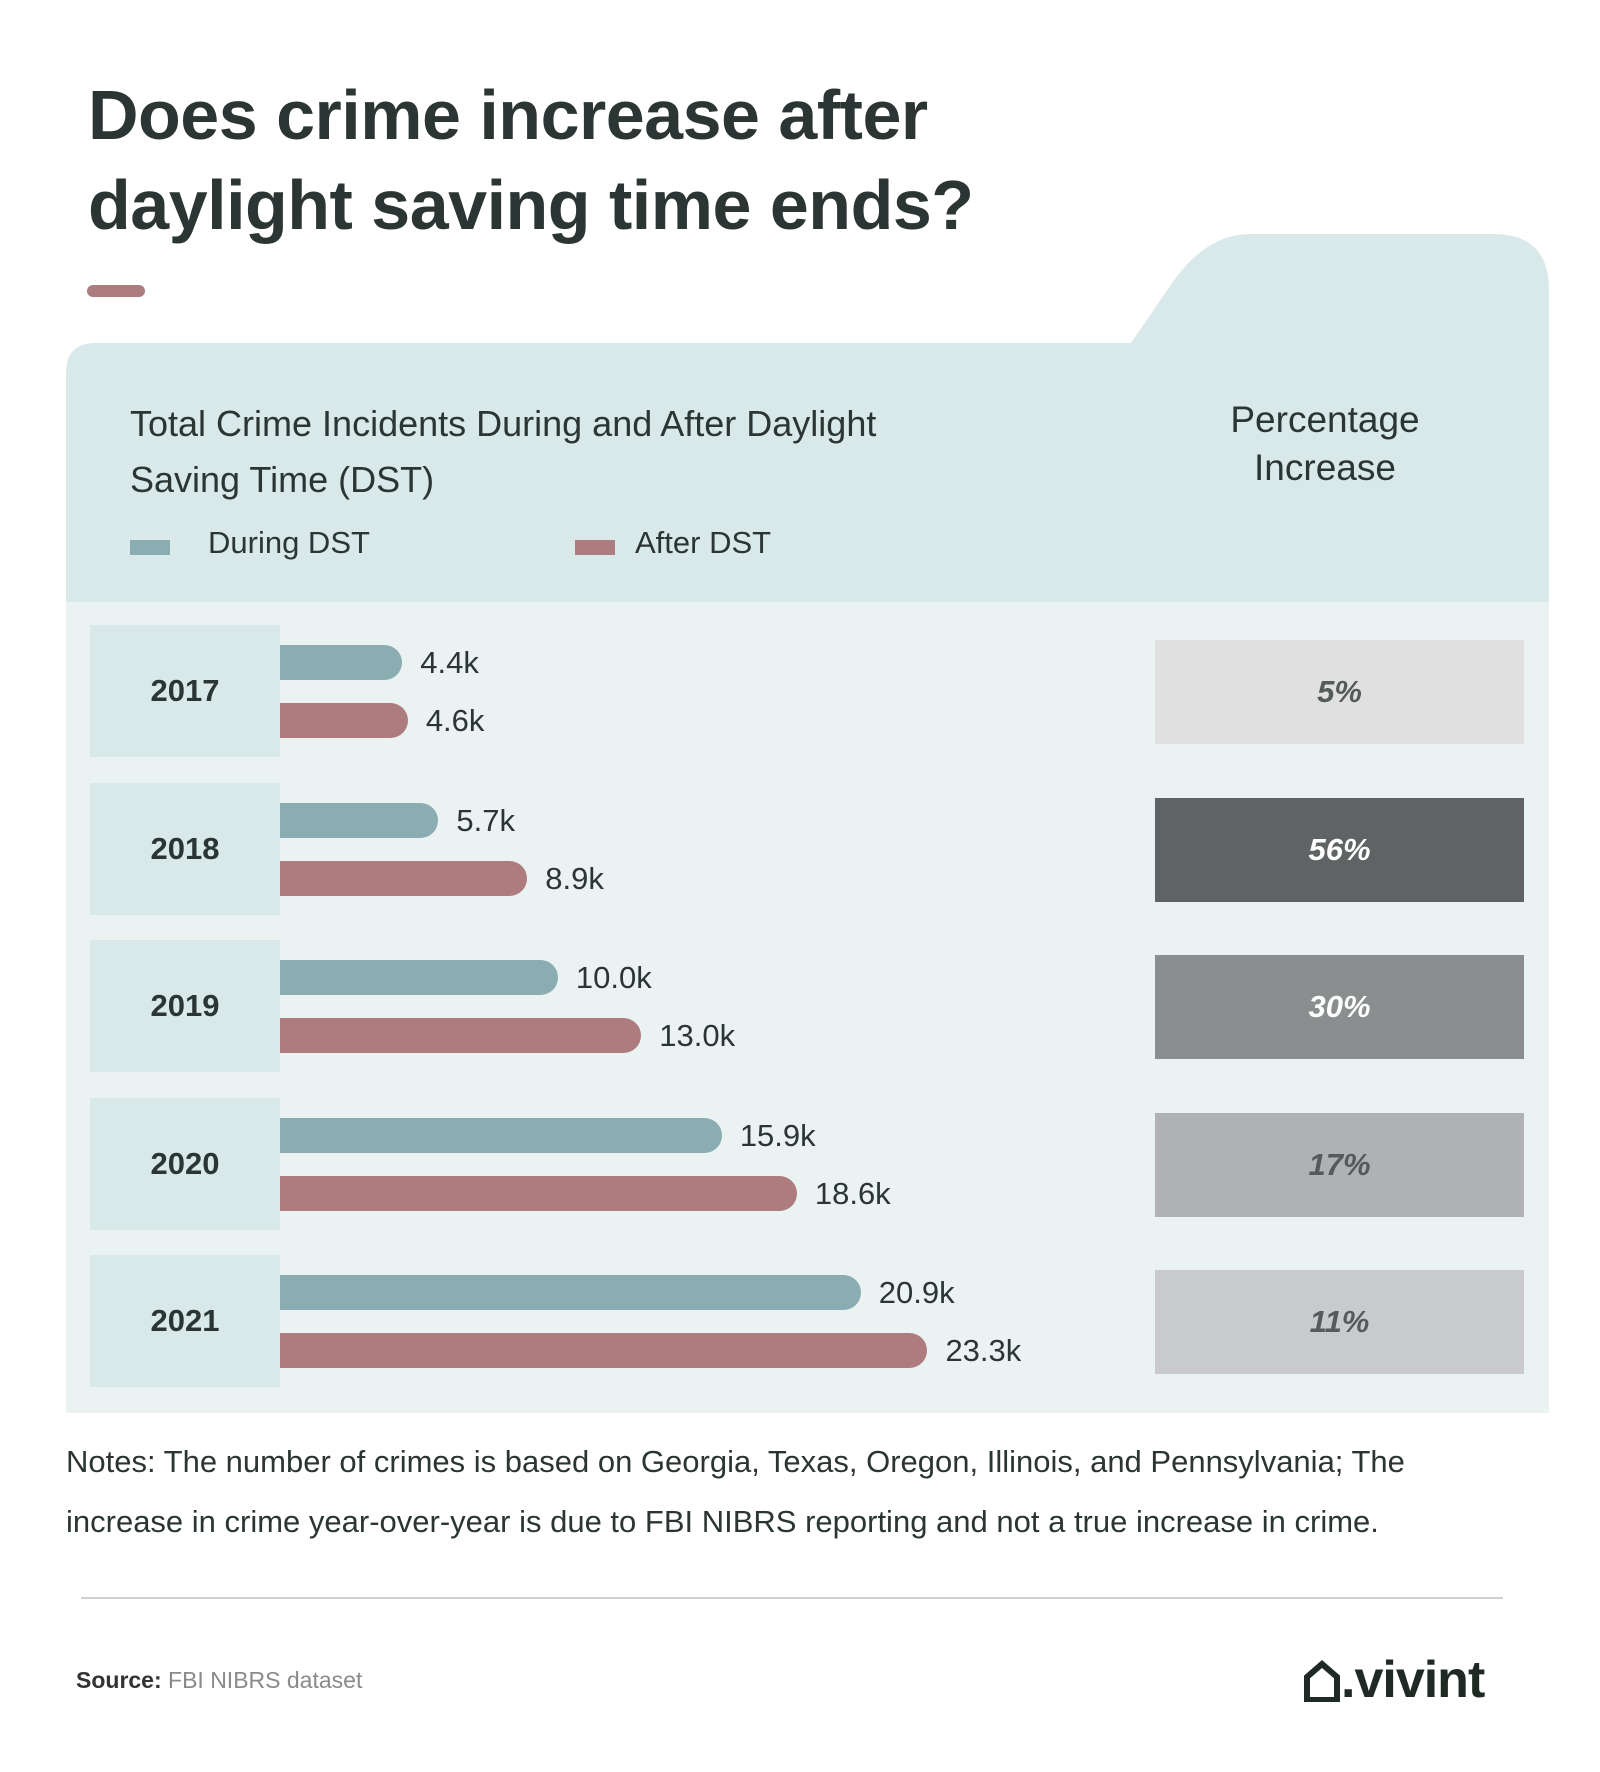  What do you see at coordinates (1339, 692) in the screenshot?
I see `percentage-increase-cell: 5%` at bounding box center [1339, 692].